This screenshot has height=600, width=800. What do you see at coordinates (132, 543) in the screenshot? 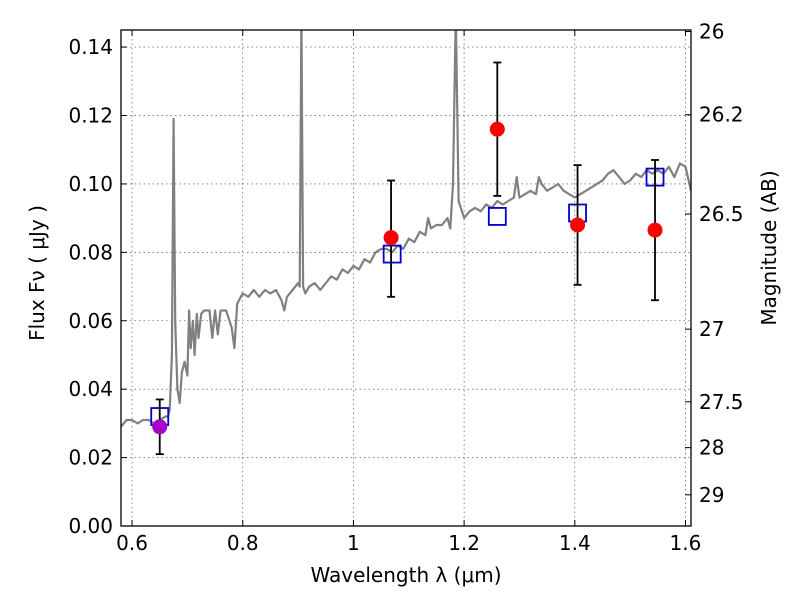
I see `x-tick-label: 0.6` at bounding box center [132, 543].